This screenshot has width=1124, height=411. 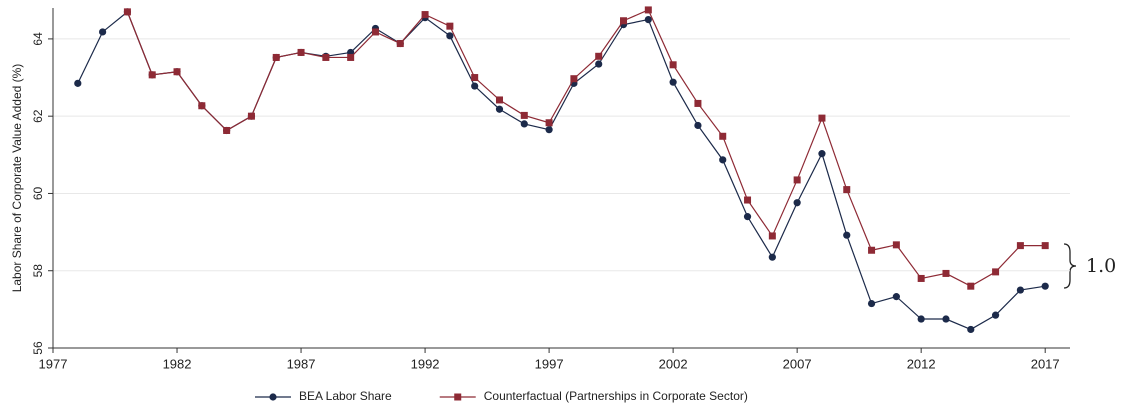 What do you see at coordinates (549, 363) in the screenshot?
I see `x-tick-label: 1997` at bounding box center [549, 363].